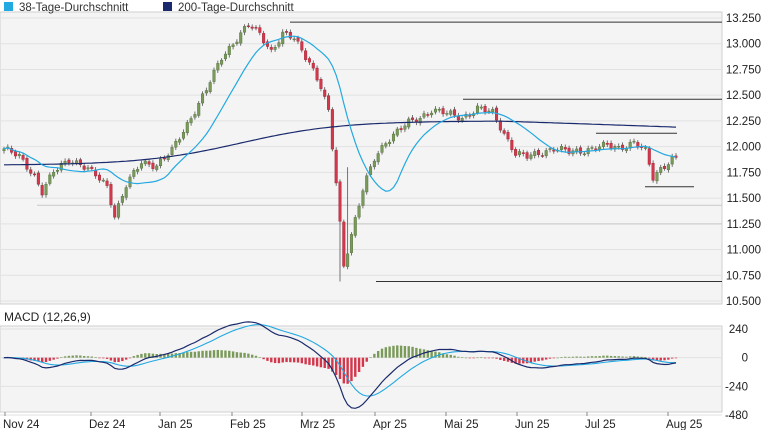 Image resolution: width=765 pixels, height=430 pixels. I want to click on price-tick-label: 10.750, so click(743, 276).